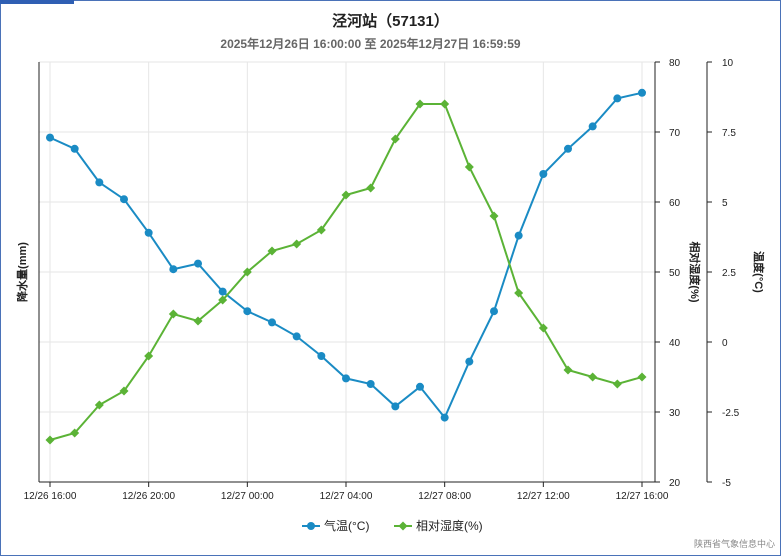  Describe the element at coordinates (675, 203) in the screenshot. I see `humidity-tick-label: 60` at that location.